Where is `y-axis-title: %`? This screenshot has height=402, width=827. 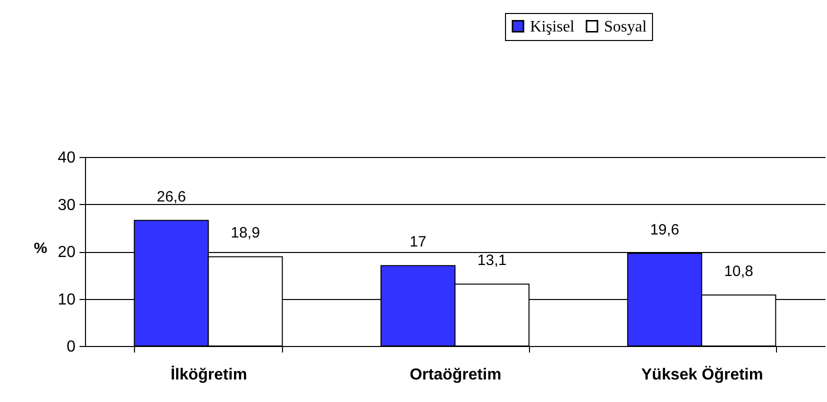
y-axis-title: % is located at coordinates (41, 248).